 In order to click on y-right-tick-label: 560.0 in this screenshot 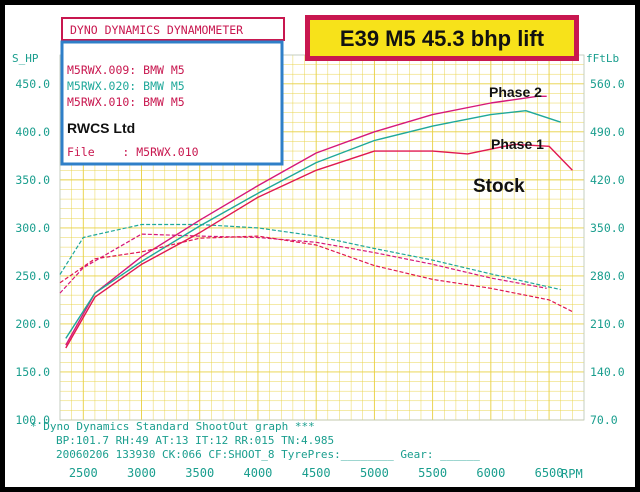, I will do `click(607, 84)`.